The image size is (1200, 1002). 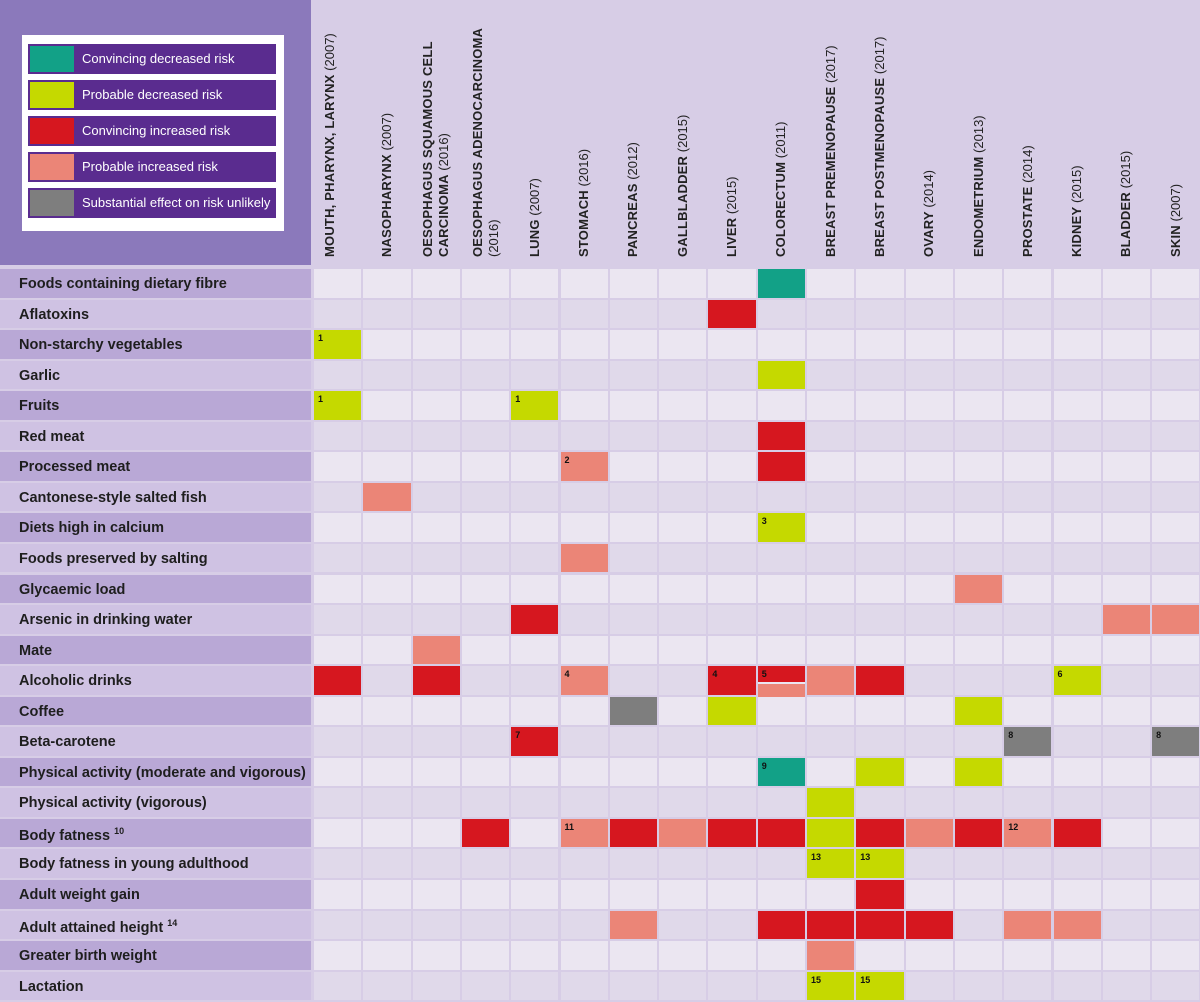 I want to click on row-label: Cantonese-style salted fish, so click(x=113, y=498).